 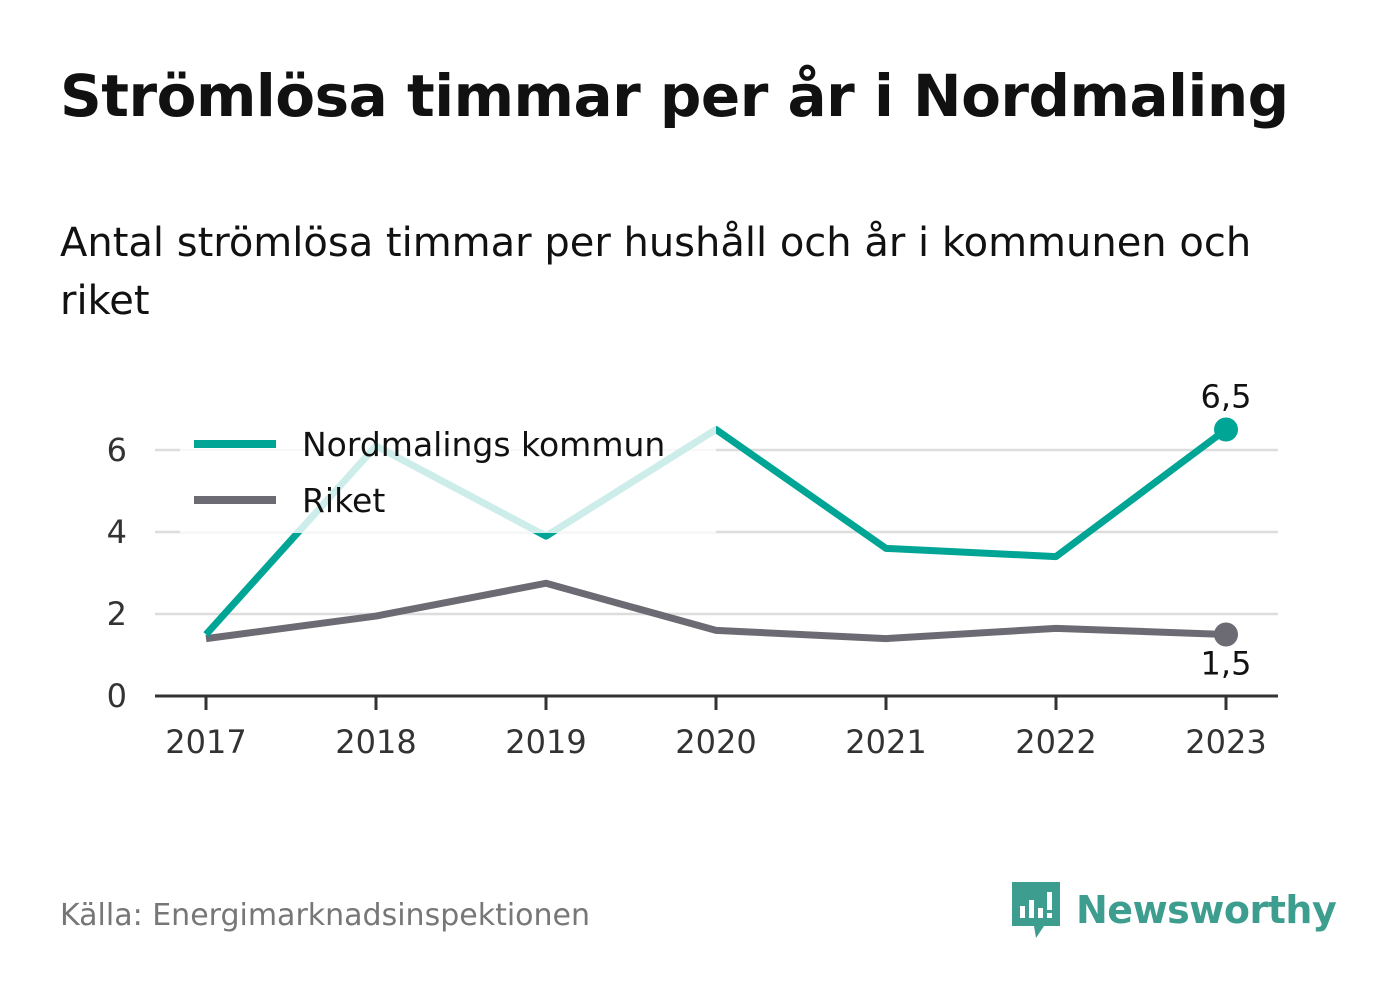 What do you see at coordinates (715, 742) in the screenshot?
I see `x-tick-label: 2020` at bounding box center [715, 742].